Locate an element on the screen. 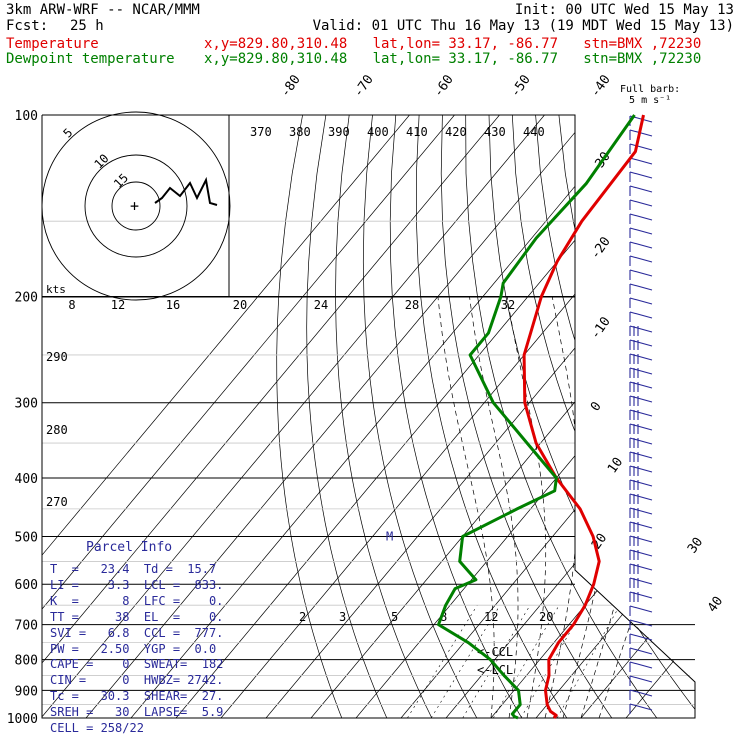 The width and height of the screenshot is (740, 740). profile-annotation: M is located at coordinates (389, 536).